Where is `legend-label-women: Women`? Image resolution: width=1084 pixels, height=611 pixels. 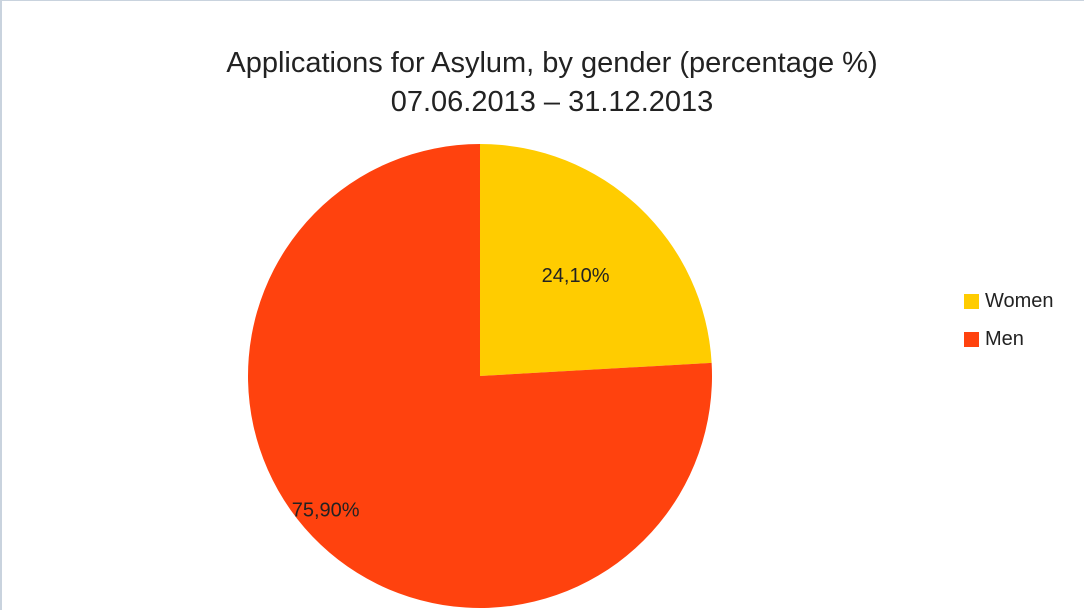
legend-label-women: Women is located at coordinates (1019, 300).